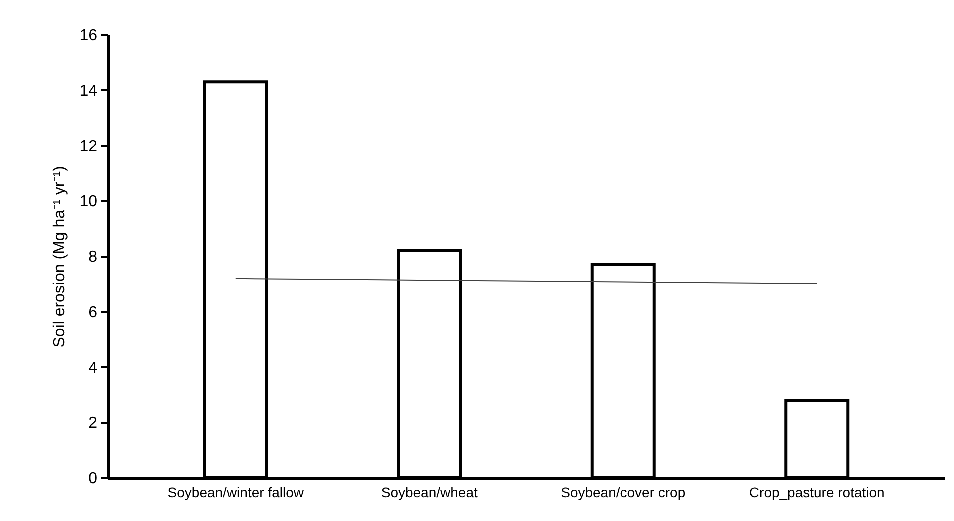 This screenshot has height=521, width=954. What do you see at coordinates (89, 91) in the screenshot?
I see `y-tick-label: 14` at bounding box center [89, 91].